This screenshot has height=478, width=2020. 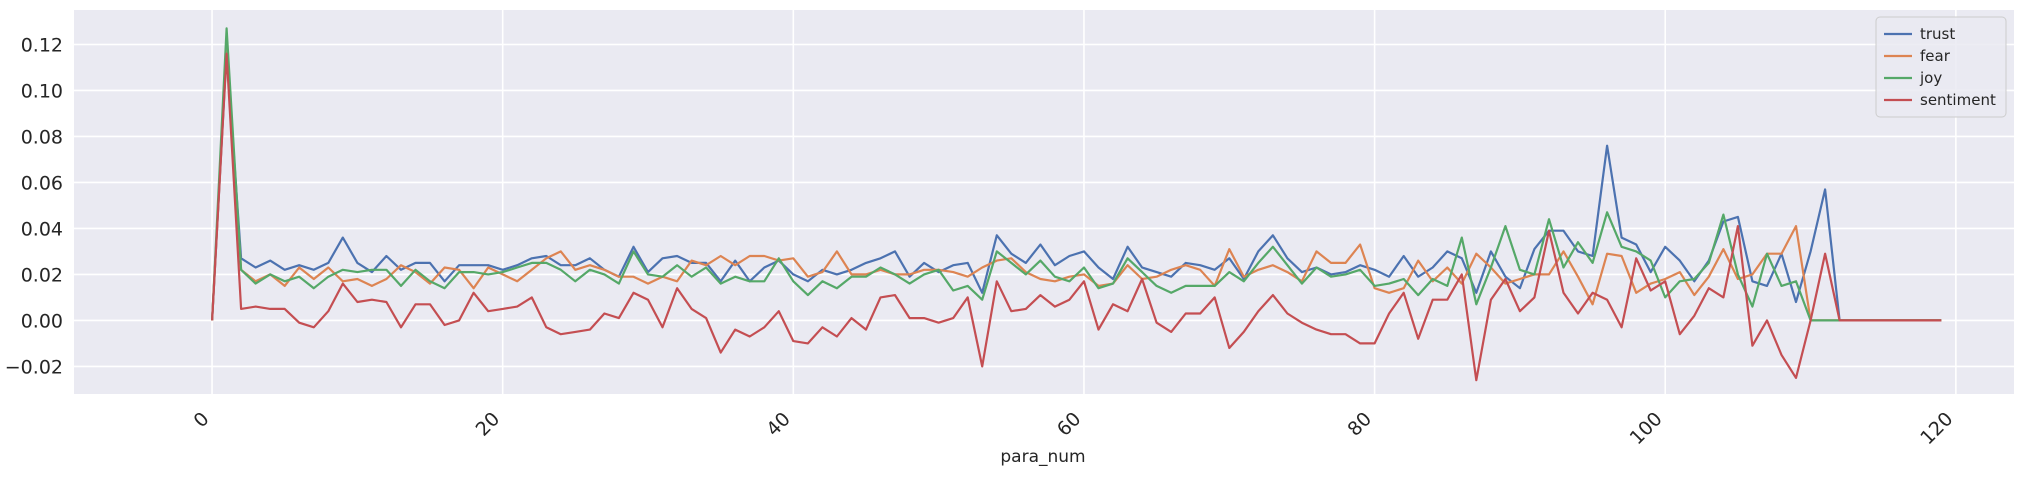 I want to click on x-tick-label: 20, so click(x=488, y=424).